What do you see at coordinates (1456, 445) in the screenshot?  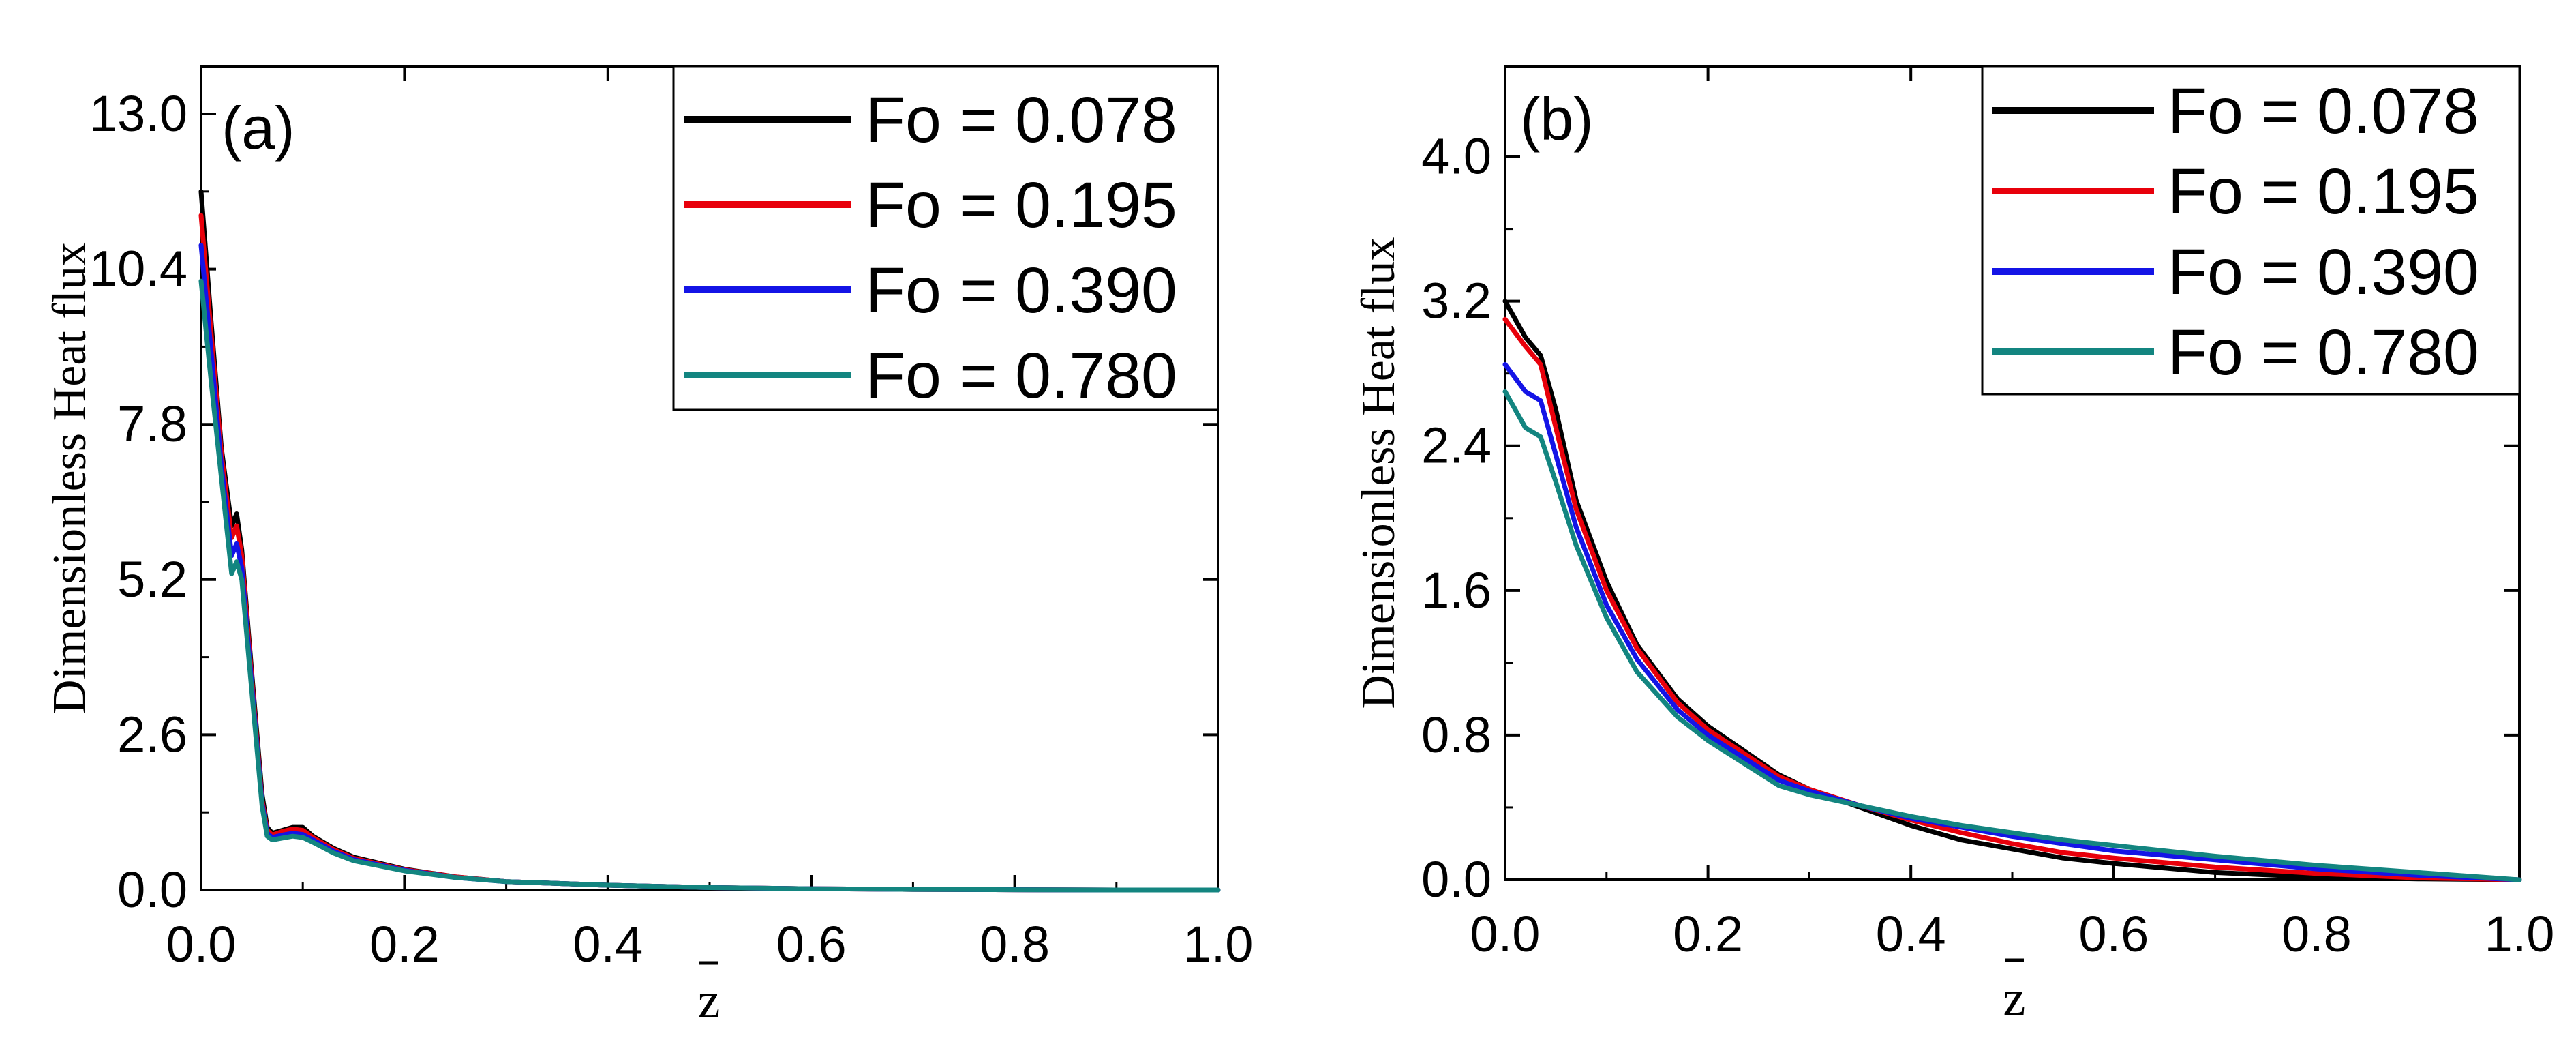 I see `panel-b-y-tick-label: 2.4` at bounding box center [1456, 445].